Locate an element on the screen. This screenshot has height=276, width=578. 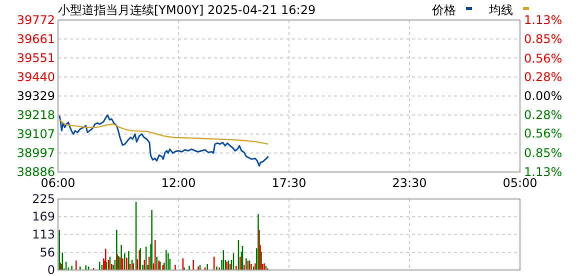
x-tick-label: 17:30 is located at coordinates (289, 183).